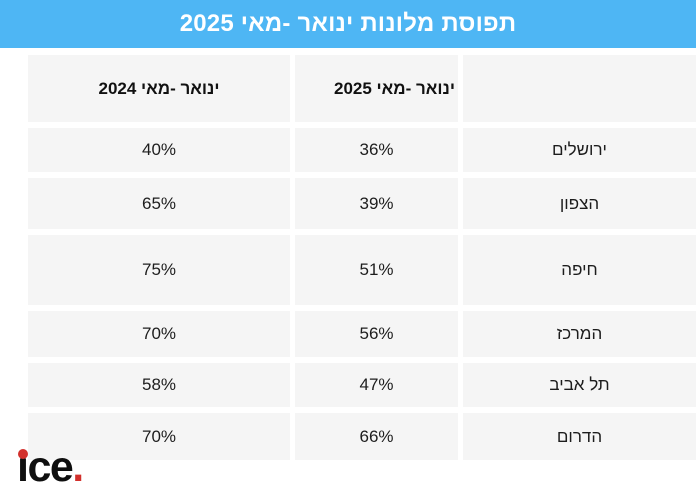 This screenshot has width=696, height=500. What do you see at coordinates (579, 436) in the screenshot?
I see `region-cell: הדרום` at bounding box center [579, 436].